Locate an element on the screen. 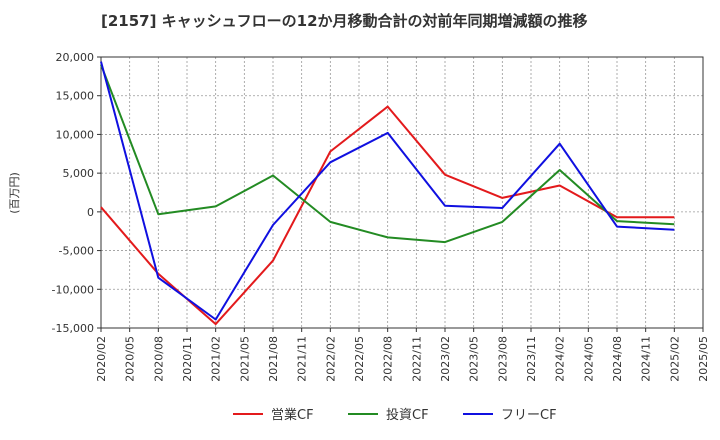  x-tick-label: 2022/05 is located at coordinates (359, 359).